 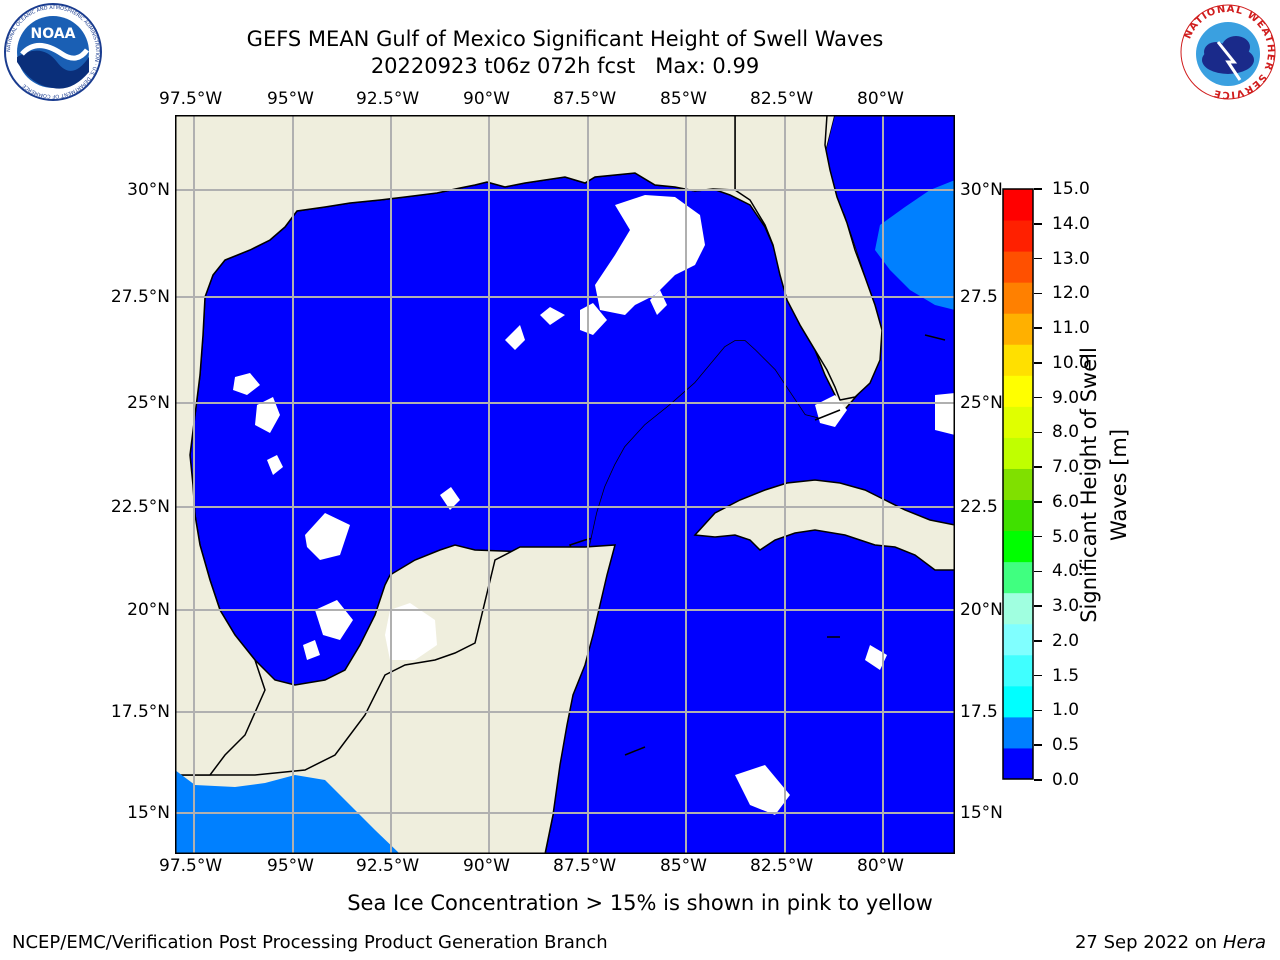 I want to click on lat-label-right: 30°N, so click(x=981, y=190).